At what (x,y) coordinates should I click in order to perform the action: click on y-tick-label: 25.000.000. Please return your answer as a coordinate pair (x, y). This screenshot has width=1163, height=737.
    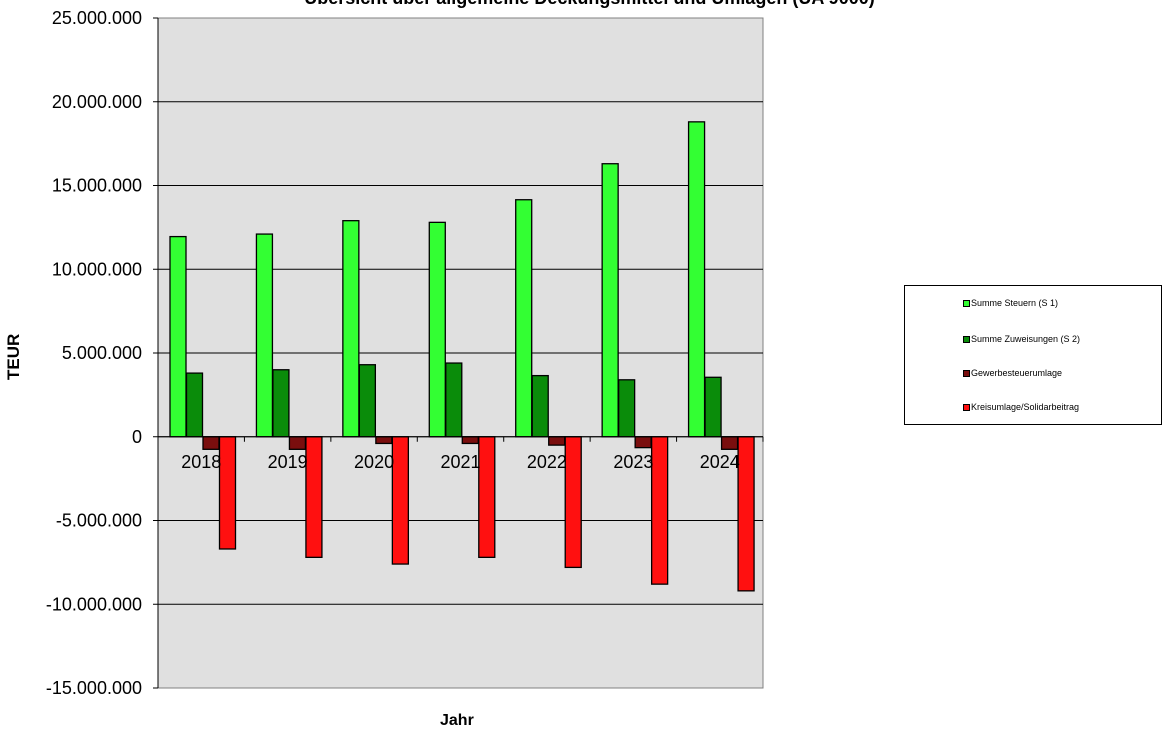
    Looking at the image, I should click on (97, 18).